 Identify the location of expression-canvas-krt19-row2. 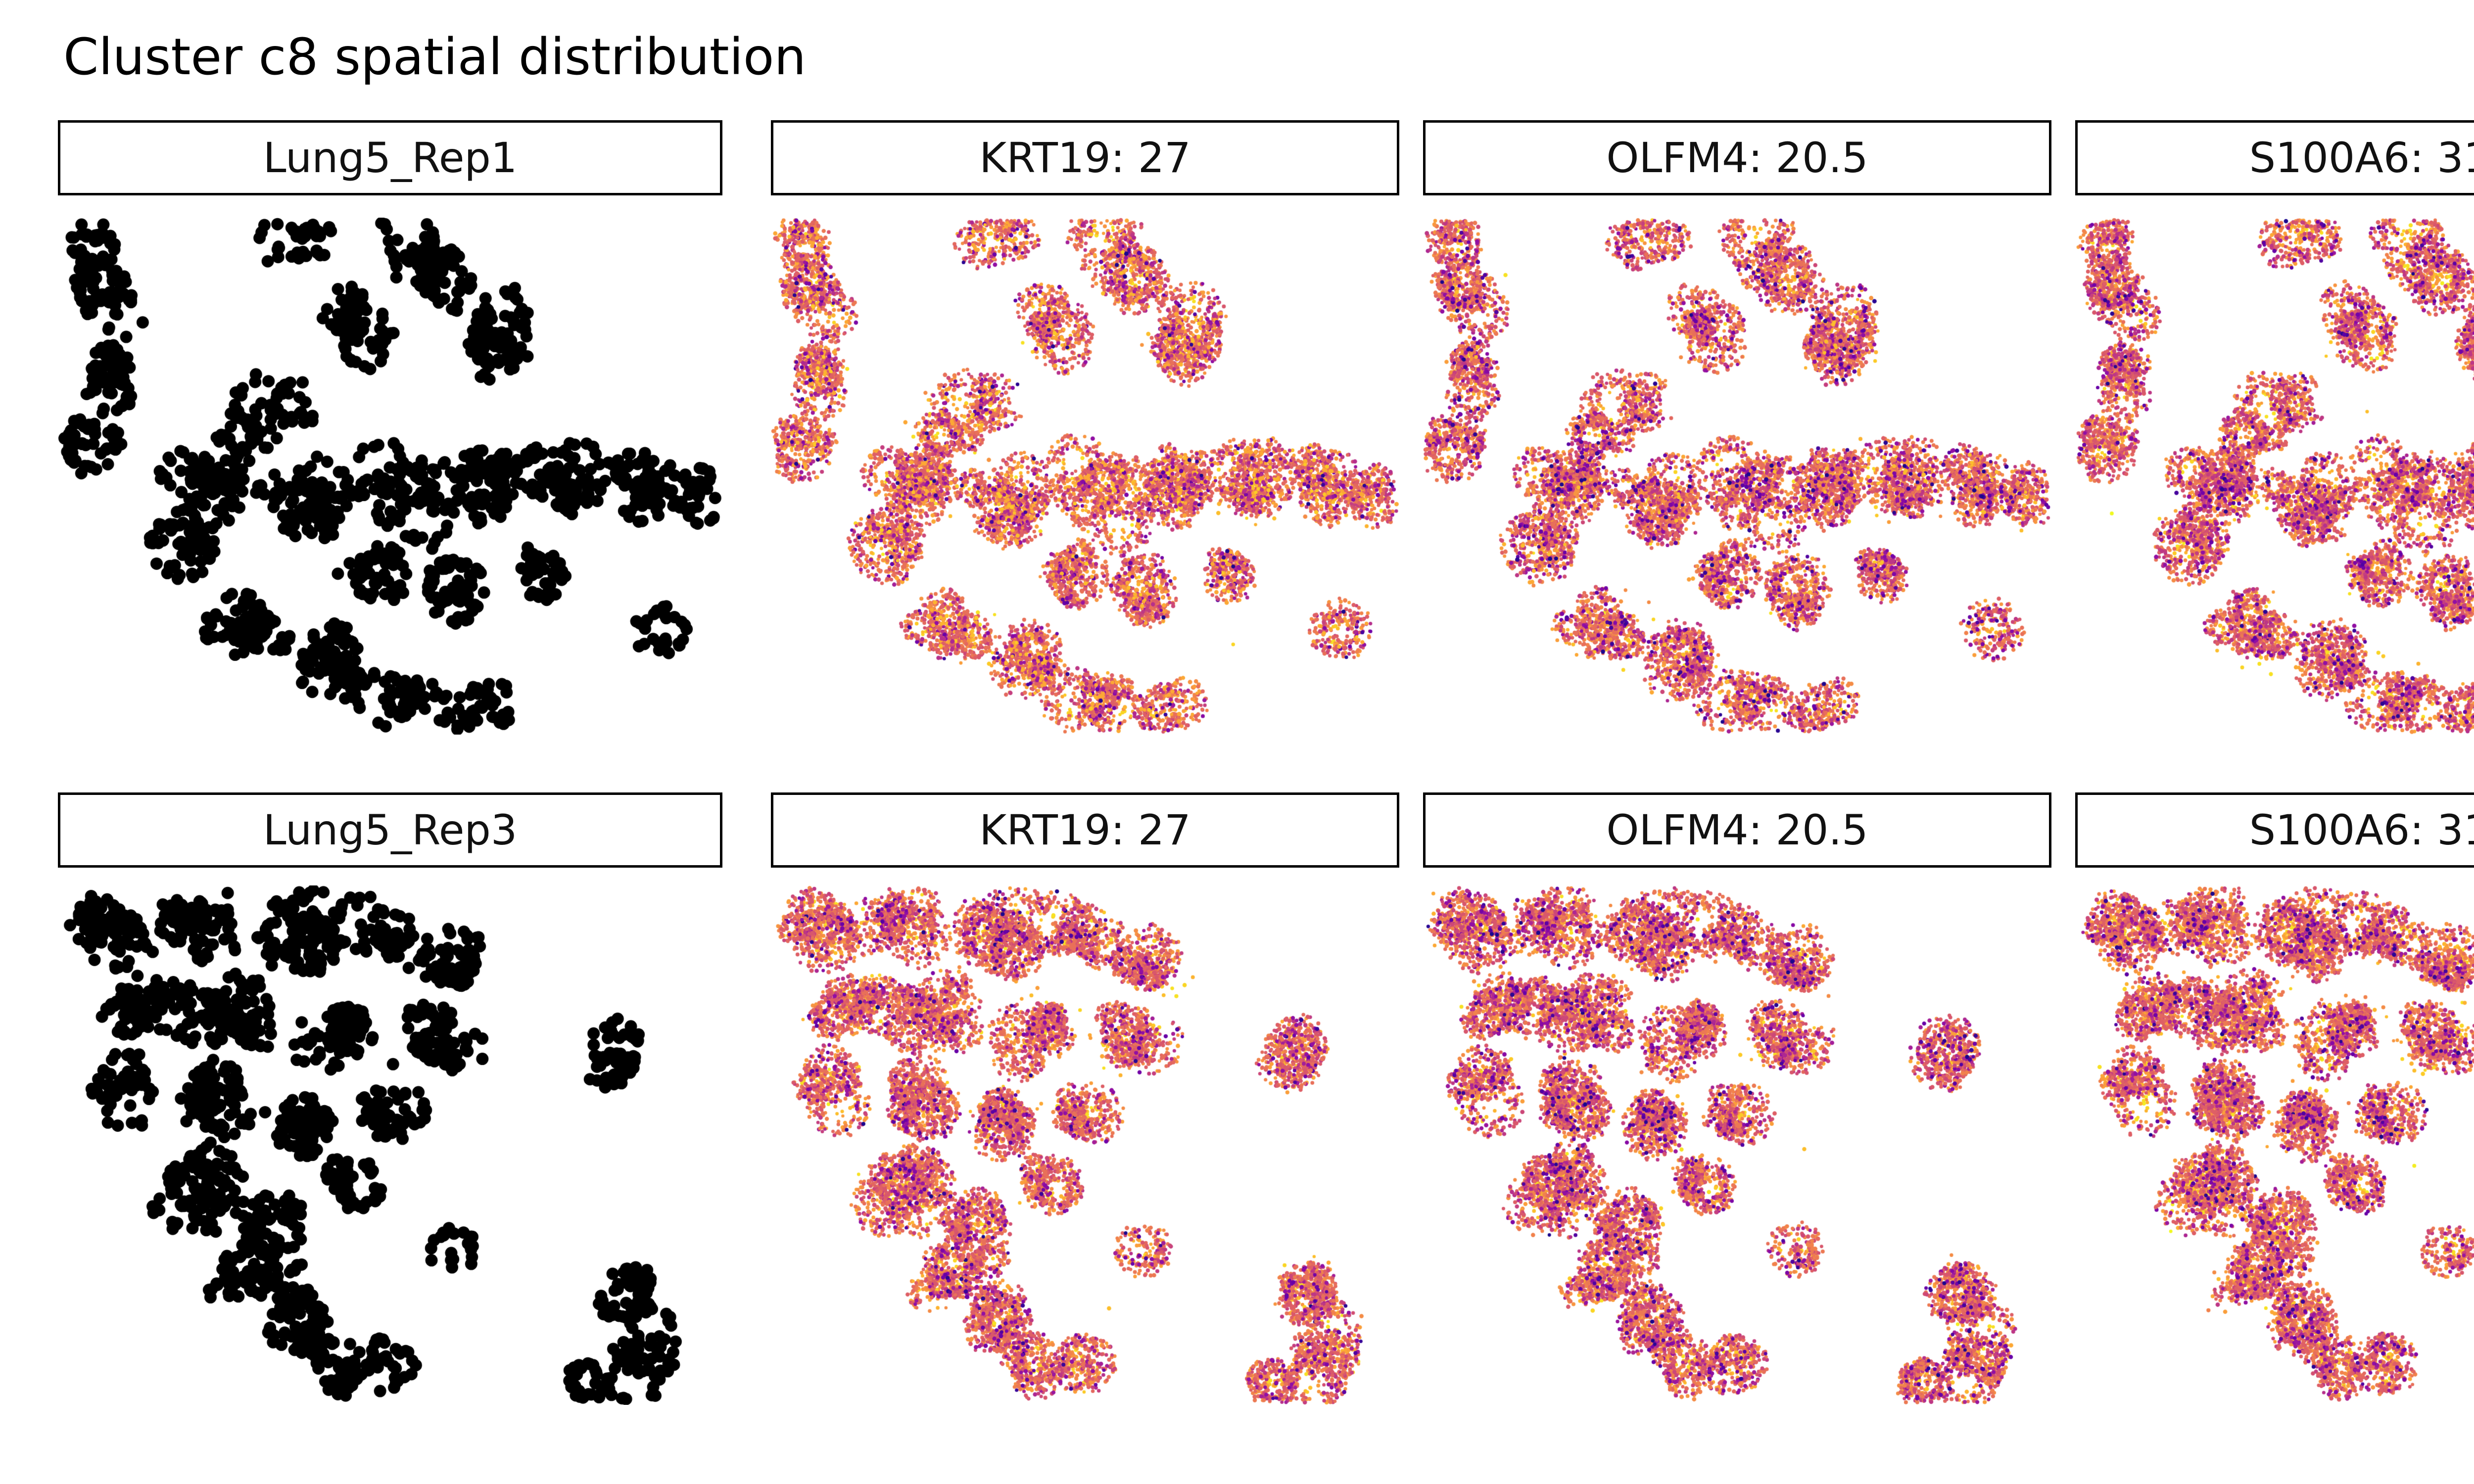
(1085, 1145).